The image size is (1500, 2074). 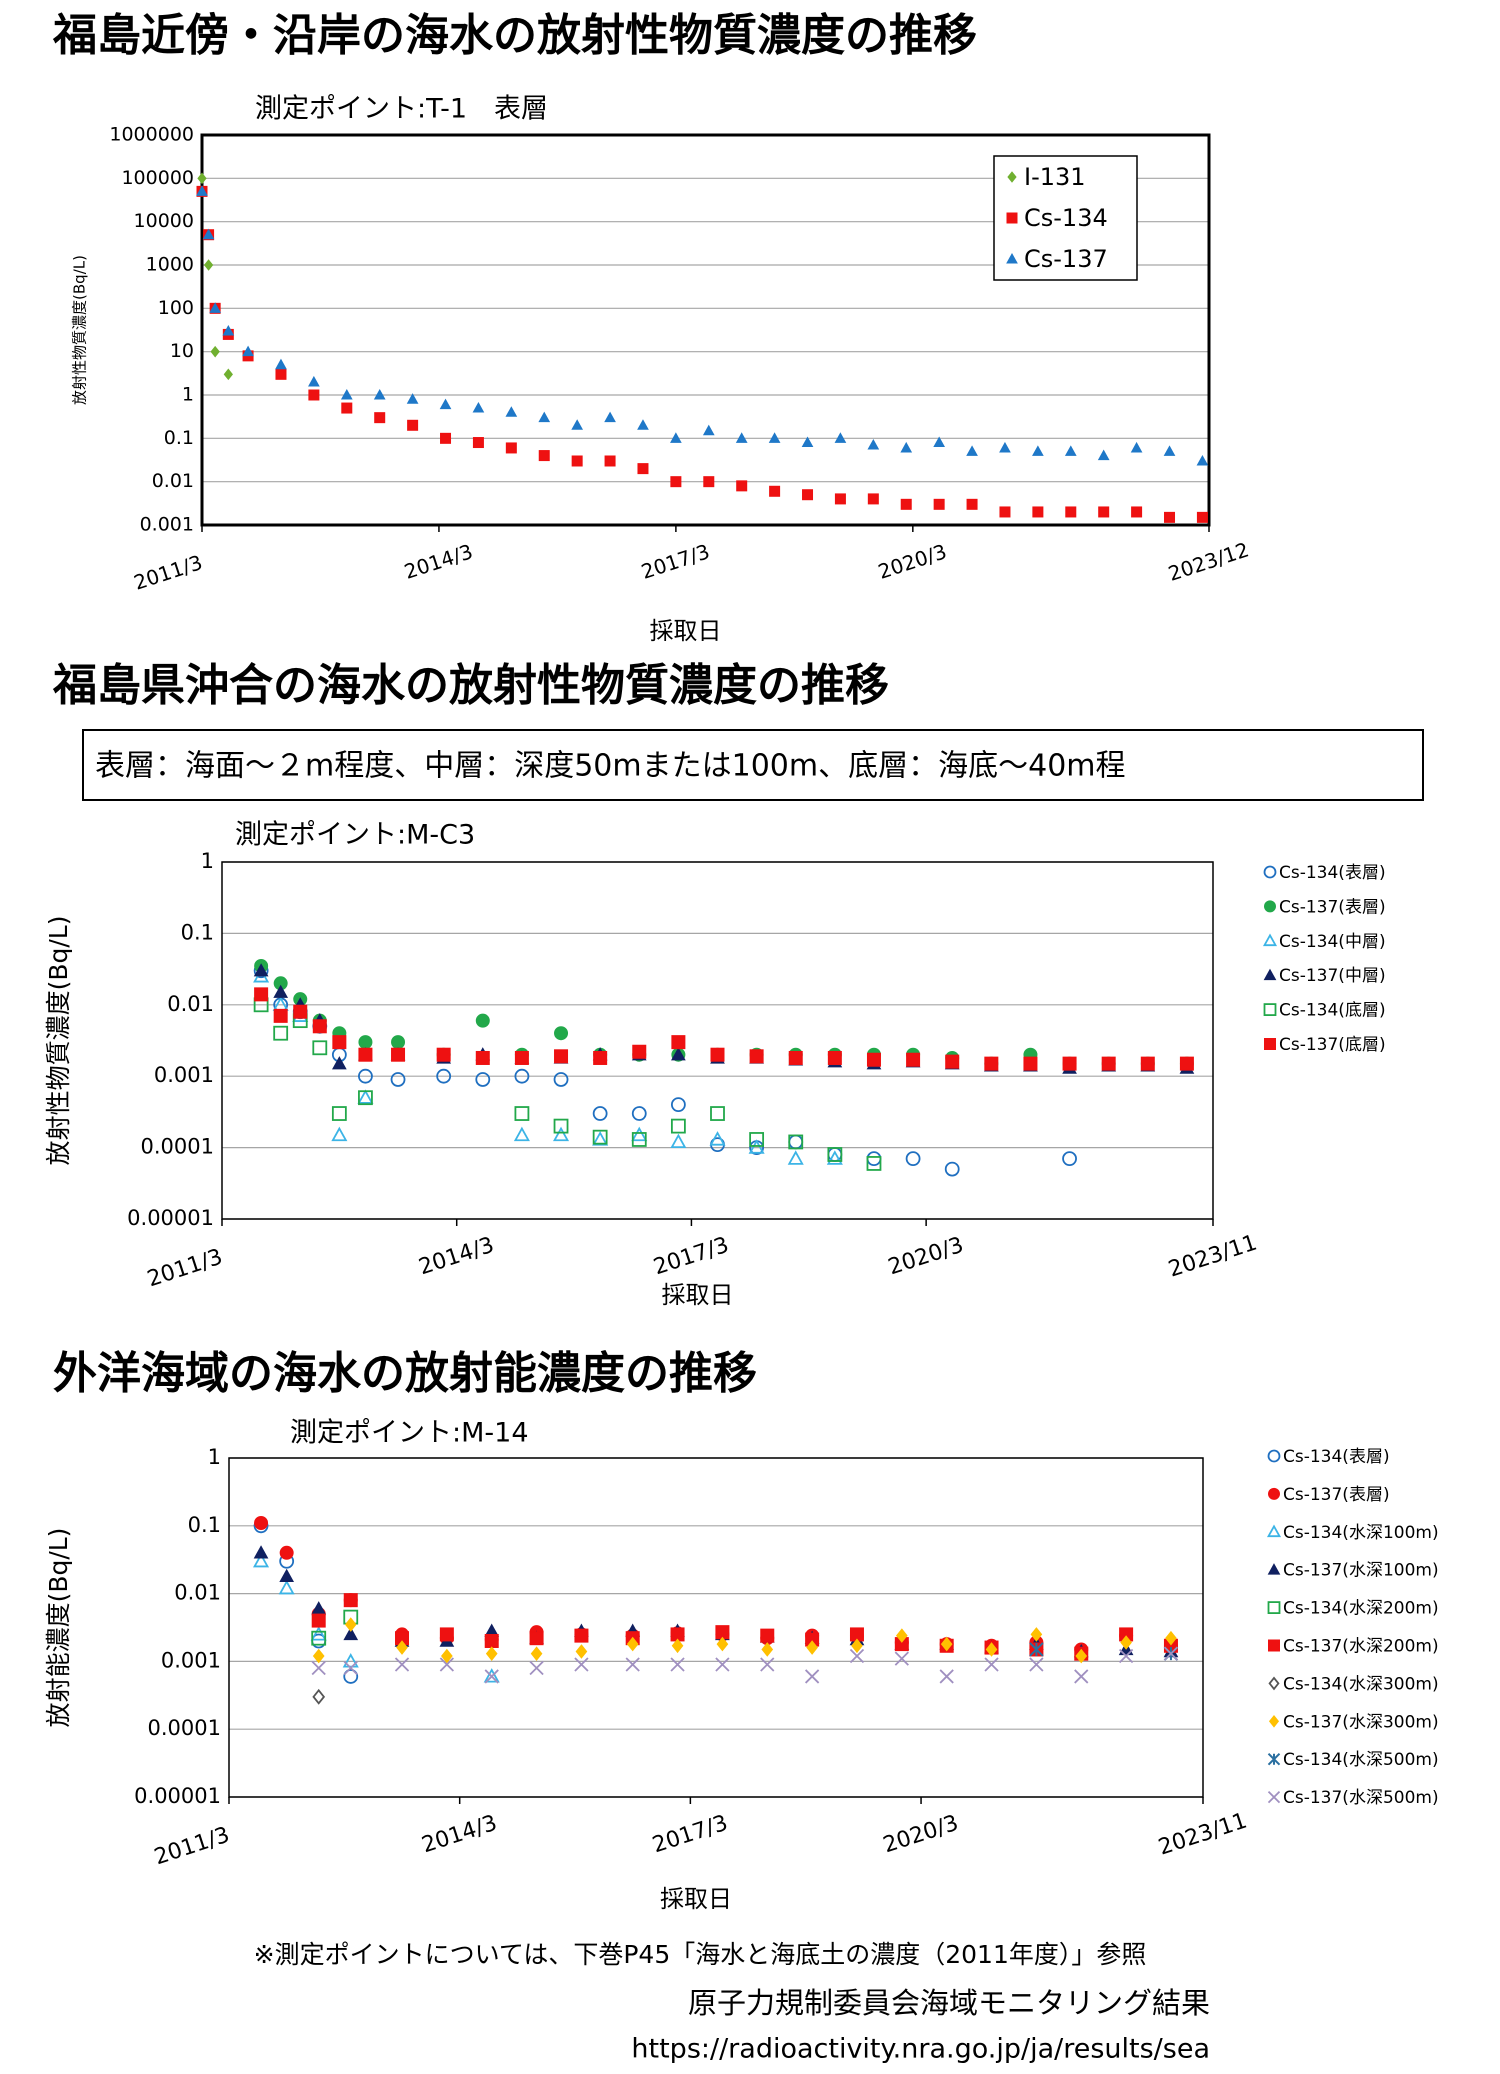 I want to click on y-tick-label: 0.0001, so click(x=177, y=1147).